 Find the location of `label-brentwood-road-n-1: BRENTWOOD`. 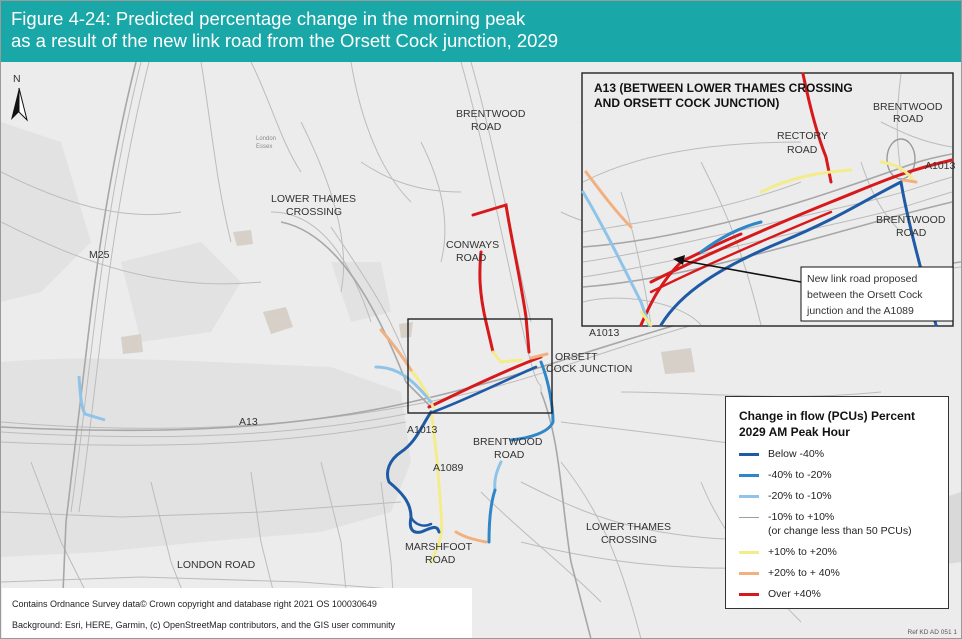

label-brentwood-road-n-1: BRENTWOOD is located at coordinates (491, 114).